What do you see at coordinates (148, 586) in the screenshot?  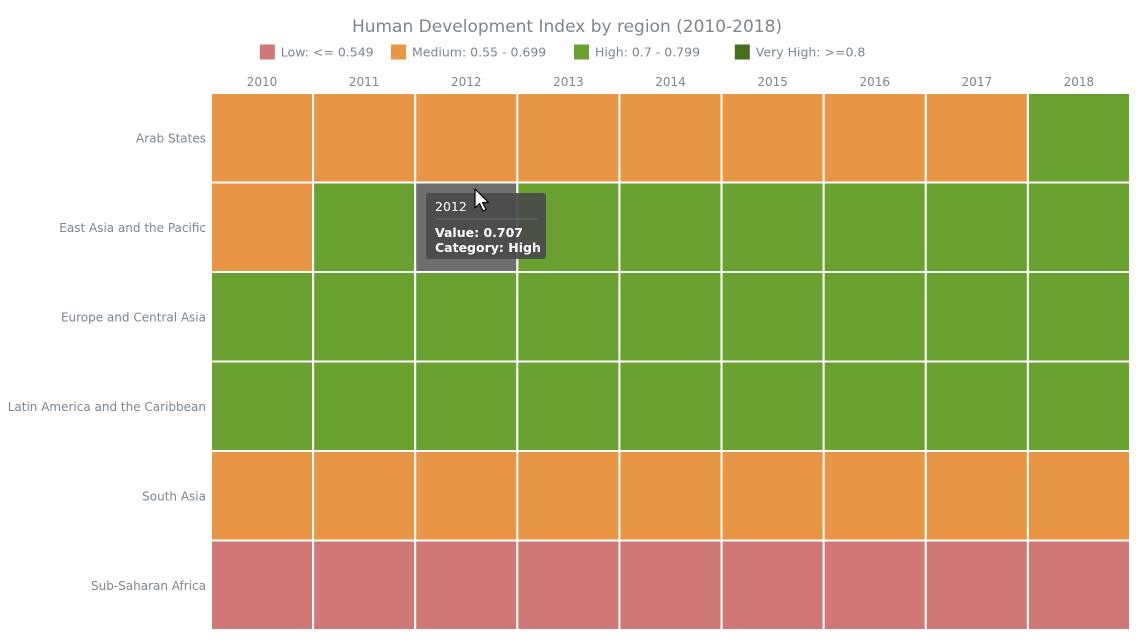 I see `y-tick-label-5: Sub-Saharan Africa` at bounding box center [148, 586].